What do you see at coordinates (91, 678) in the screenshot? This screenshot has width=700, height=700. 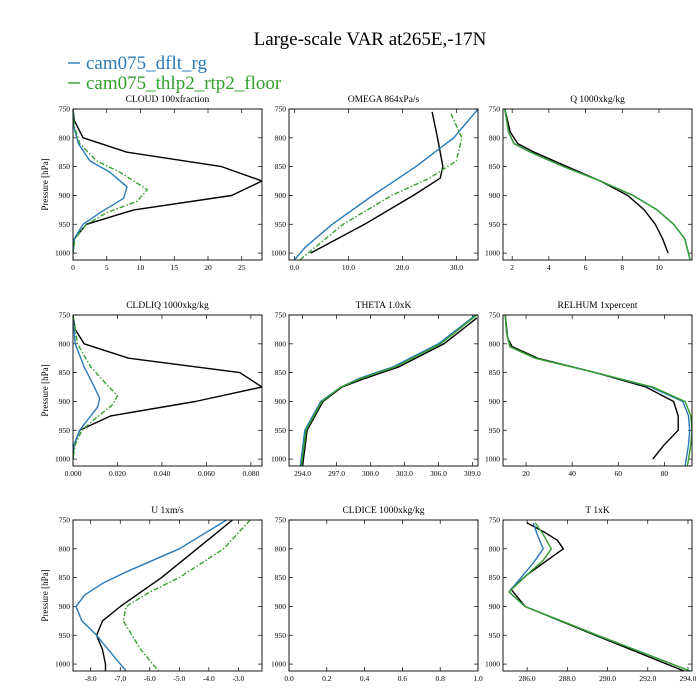 I see `x-tick-label: -8.0` at bounding box center [91, 678].